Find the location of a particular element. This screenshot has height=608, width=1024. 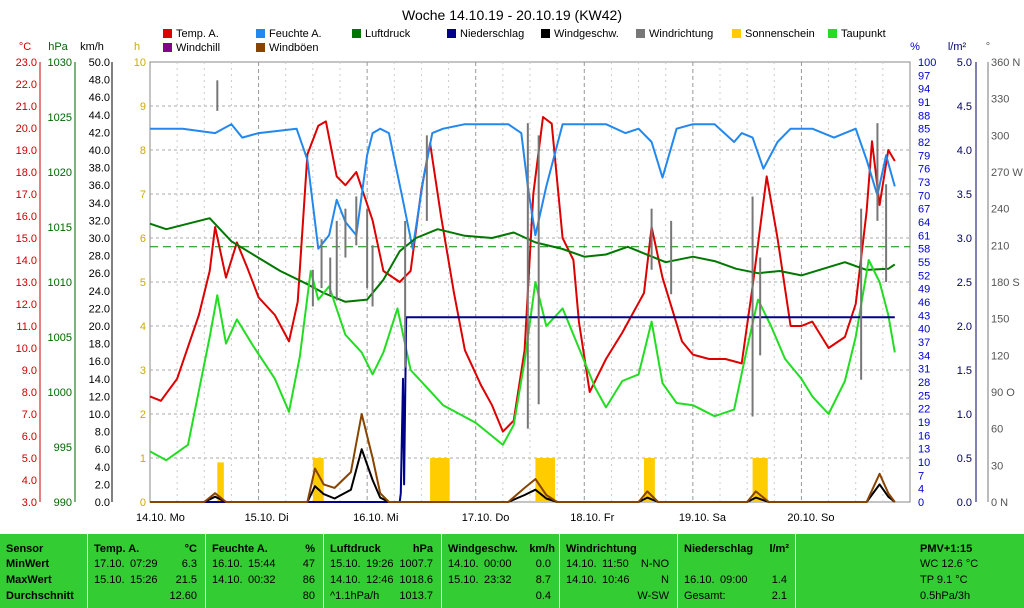

rain-tick-label: 2.5 is located at coordinates (964, 283).